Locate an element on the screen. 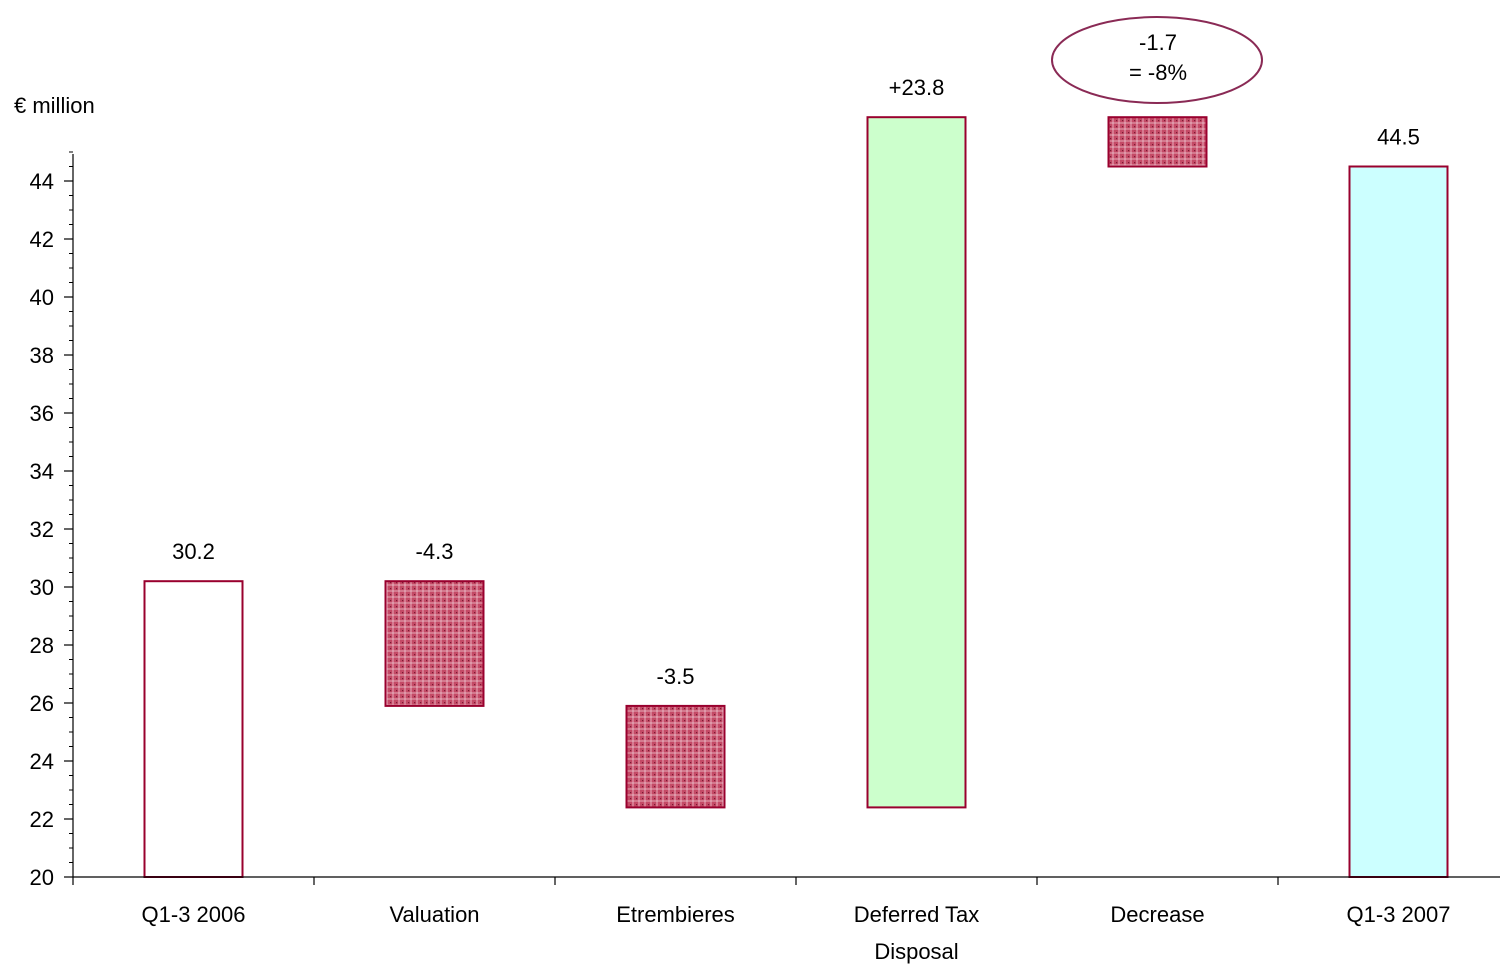 The image size is (1500, 967). bar-deferred-tax is located at coordinates (916, 462).